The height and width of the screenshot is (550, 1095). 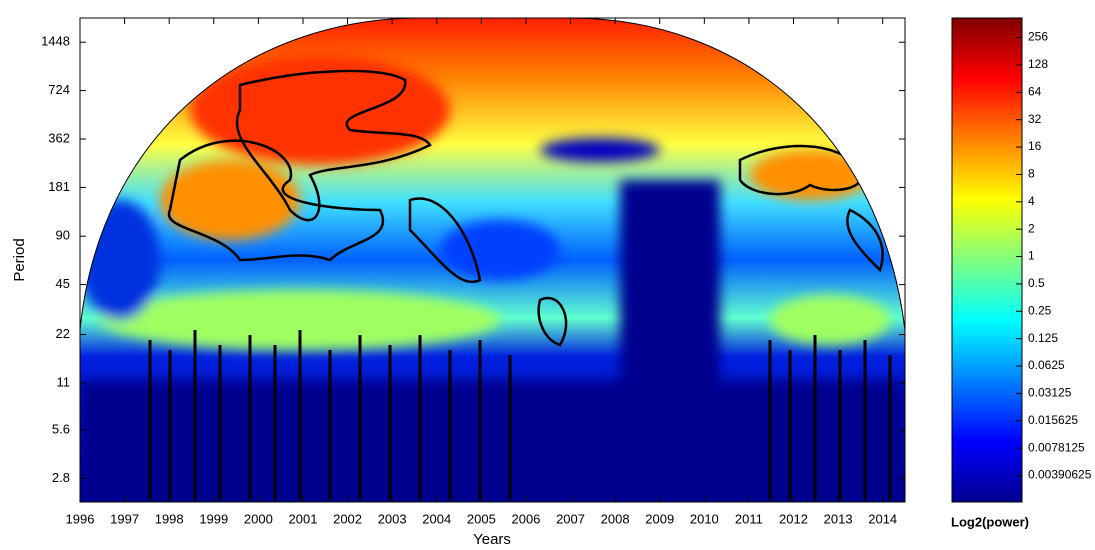 What do you see at coordinates (1035, 146) in the screenshot?
I see `colorbar-tick-label: 16` at bounding box center [1035, 146].